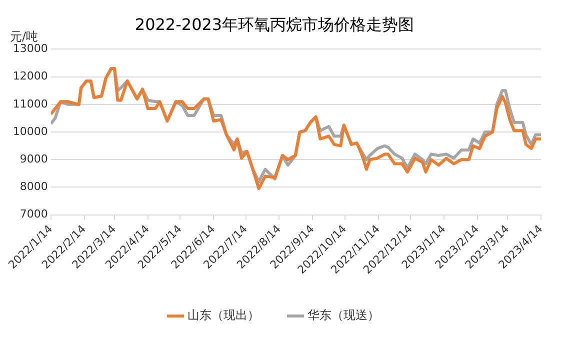 The width and height of the screenshot is (567, 340). I want to click on legend-label: 山东（现出）, so click(224, 315).